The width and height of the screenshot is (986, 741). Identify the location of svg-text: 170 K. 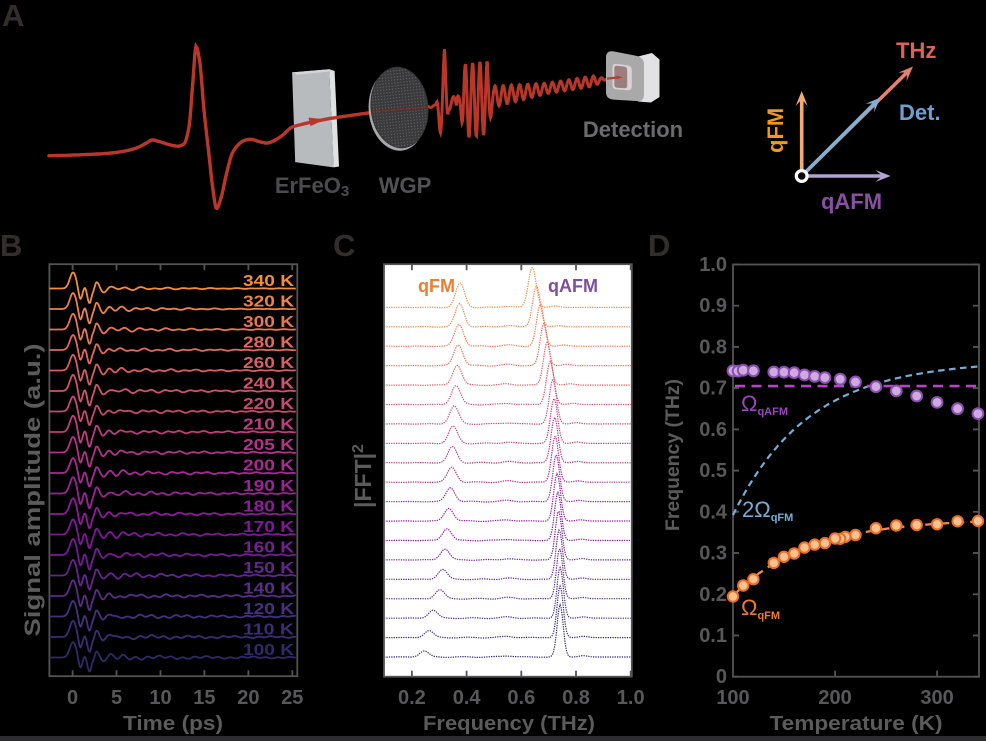
(269, 527).